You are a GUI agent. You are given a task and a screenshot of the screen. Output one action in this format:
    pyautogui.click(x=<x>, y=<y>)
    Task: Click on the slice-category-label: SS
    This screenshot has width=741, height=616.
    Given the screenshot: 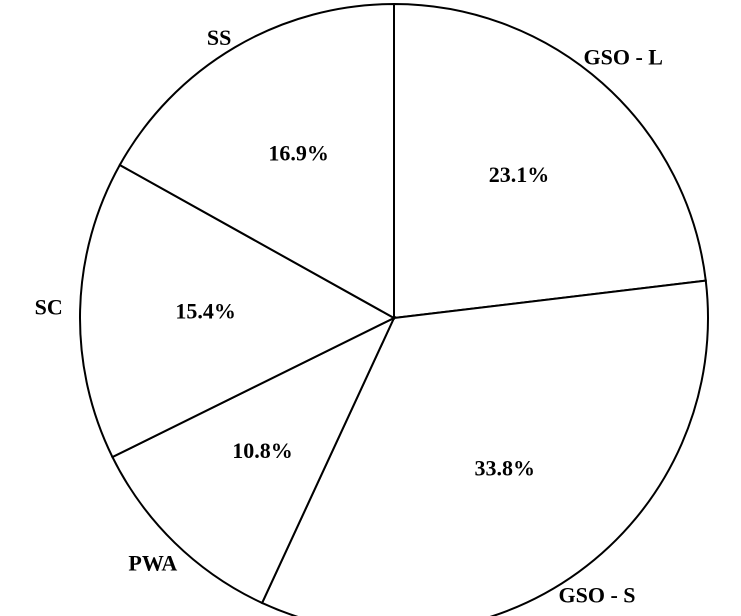 What is the action you would take?
    pyautogui.click(x=219, y=37)
    